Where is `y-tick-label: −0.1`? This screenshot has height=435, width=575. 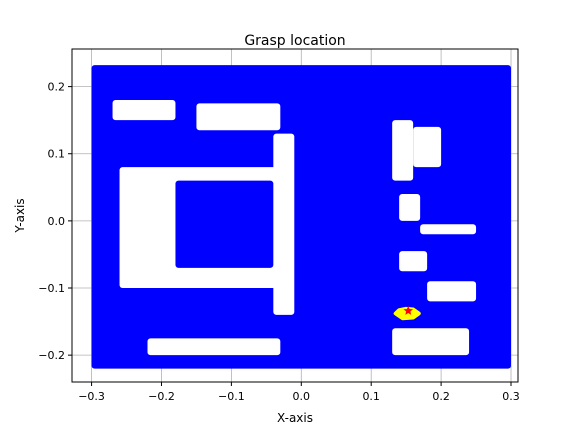 y-tick-label: −0.1 is located at coordinates (51, 288).